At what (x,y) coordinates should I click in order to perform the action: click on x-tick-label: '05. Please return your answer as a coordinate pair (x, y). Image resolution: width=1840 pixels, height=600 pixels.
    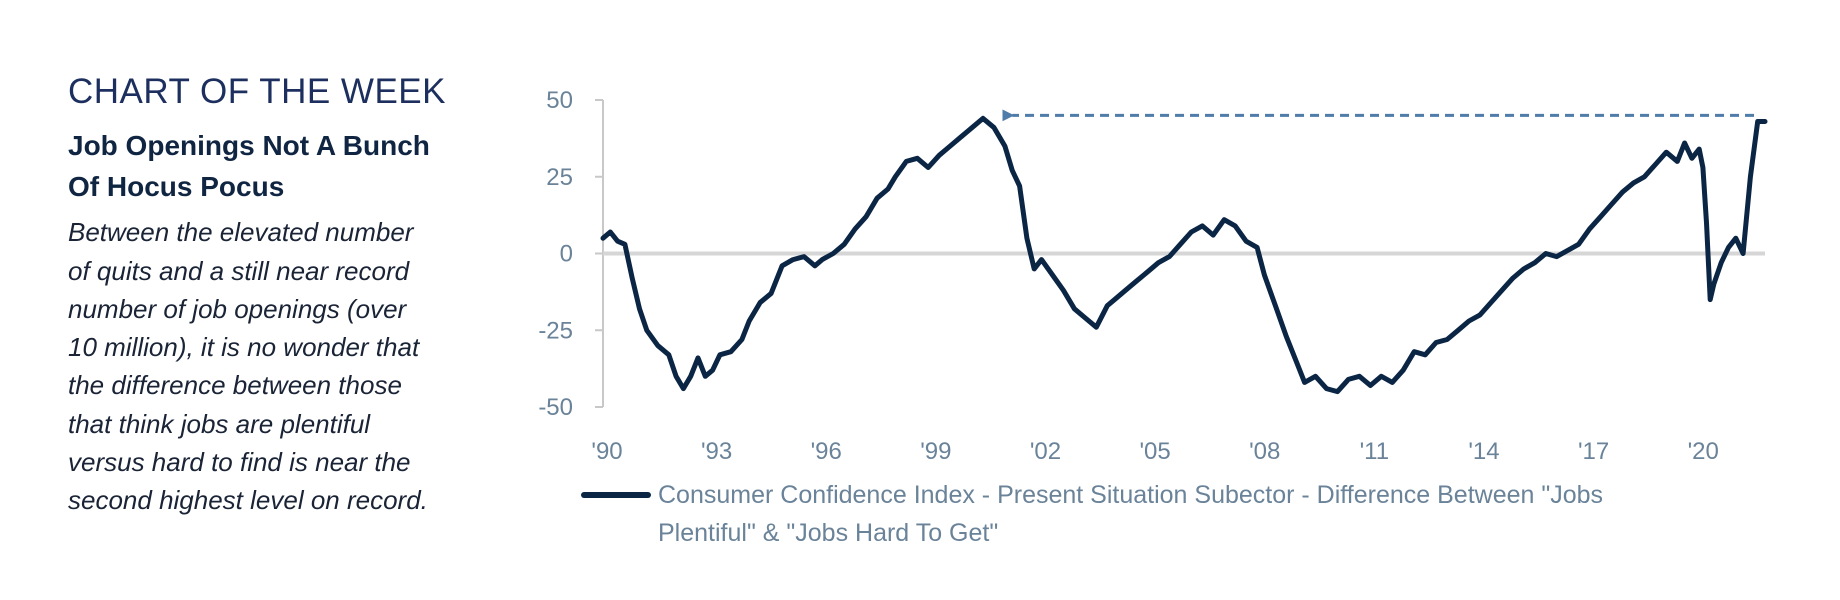
    Looking at the image, I should click on (1154, 451).